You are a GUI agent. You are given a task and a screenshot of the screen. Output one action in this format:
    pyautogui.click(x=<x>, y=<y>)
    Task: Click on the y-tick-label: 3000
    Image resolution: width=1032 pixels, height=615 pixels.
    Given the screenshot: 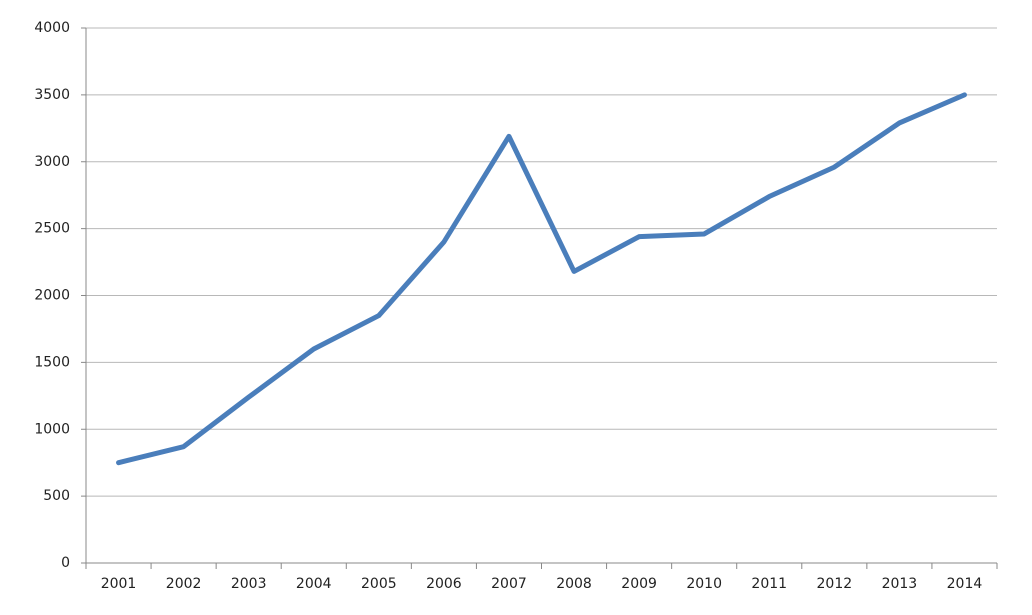 What is the action you would take?
    pyautogui.click(x=52, y=162)
    